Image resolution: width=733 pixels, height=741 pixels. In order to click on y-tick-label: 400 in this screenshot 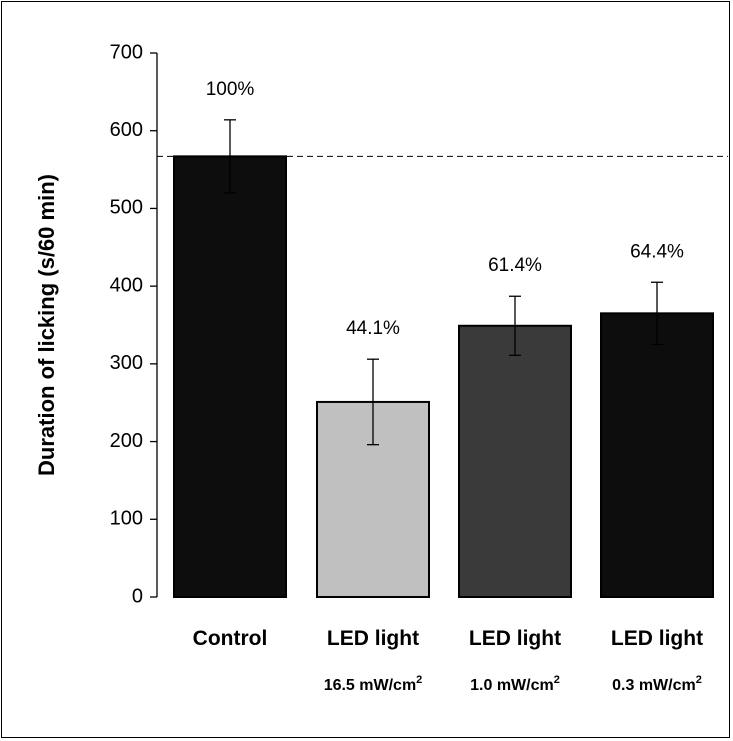, I will do `click(126, 285)`.